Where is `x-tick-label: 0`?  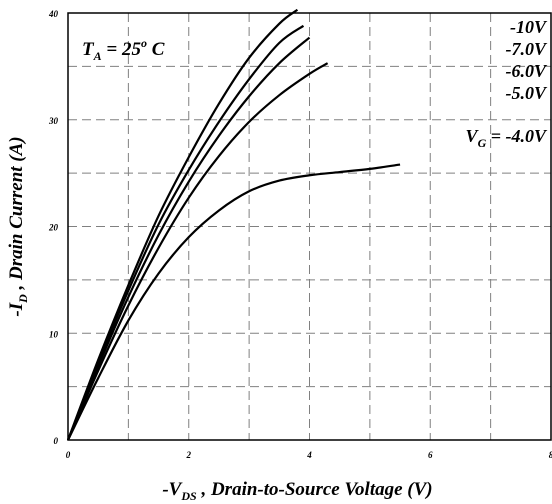 x-tick-label: 0 is located at coordinates (68, 455).